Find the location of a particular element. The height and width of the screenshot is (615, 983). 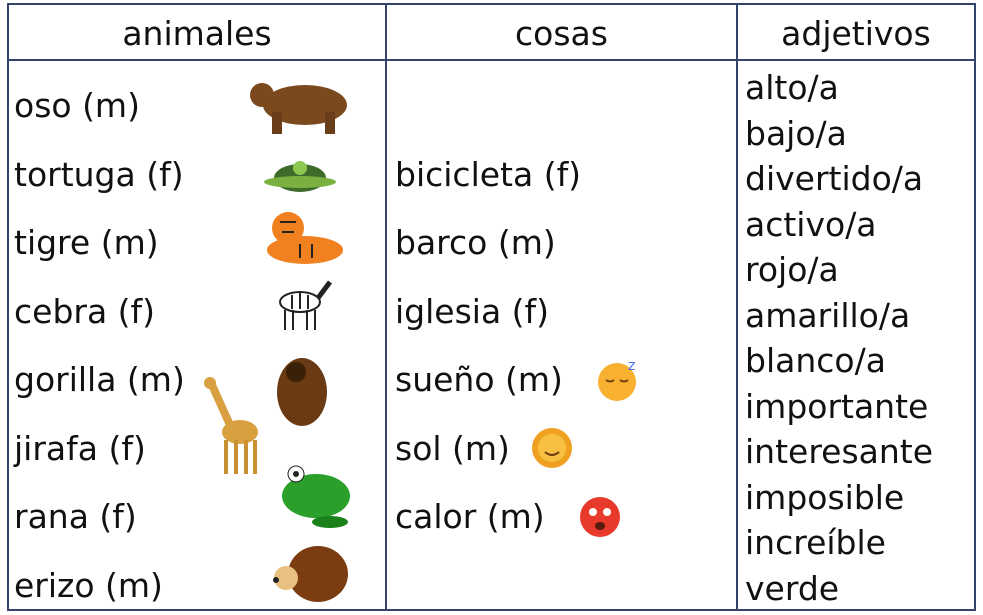

animal-cell: erizo (m) is located at coordinates (88, 585).